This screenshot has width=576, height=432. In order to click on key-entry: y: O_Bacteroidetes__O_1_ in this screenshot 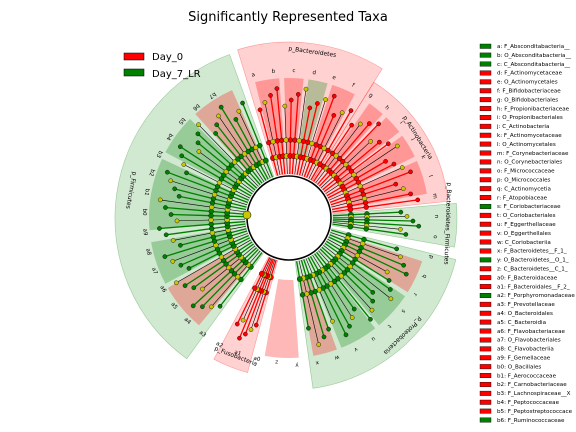, I will do `click(533, 261)`.